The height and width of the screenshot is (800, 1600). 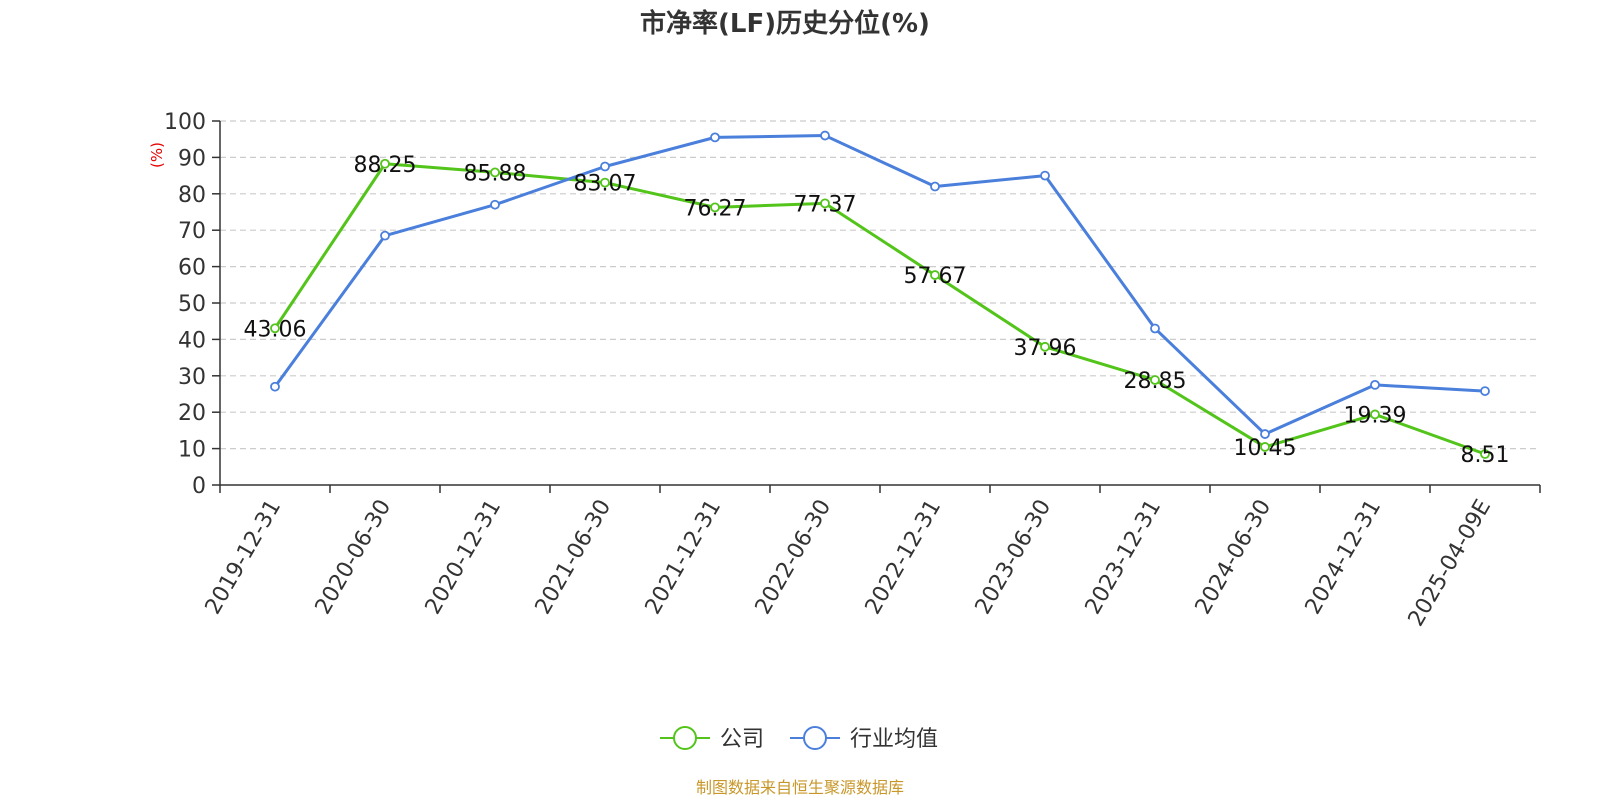 I want to click on data-label: 37.96, so click(x=1045, y=348).